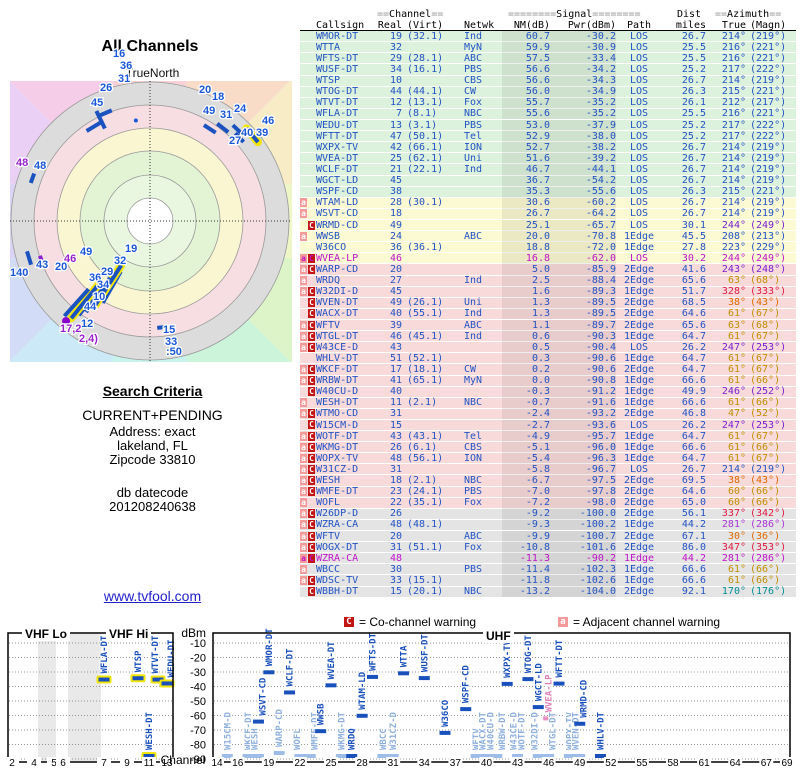 The image size is (800, 768). I want to click on cell-virt: (48.1), so click(425, 525).